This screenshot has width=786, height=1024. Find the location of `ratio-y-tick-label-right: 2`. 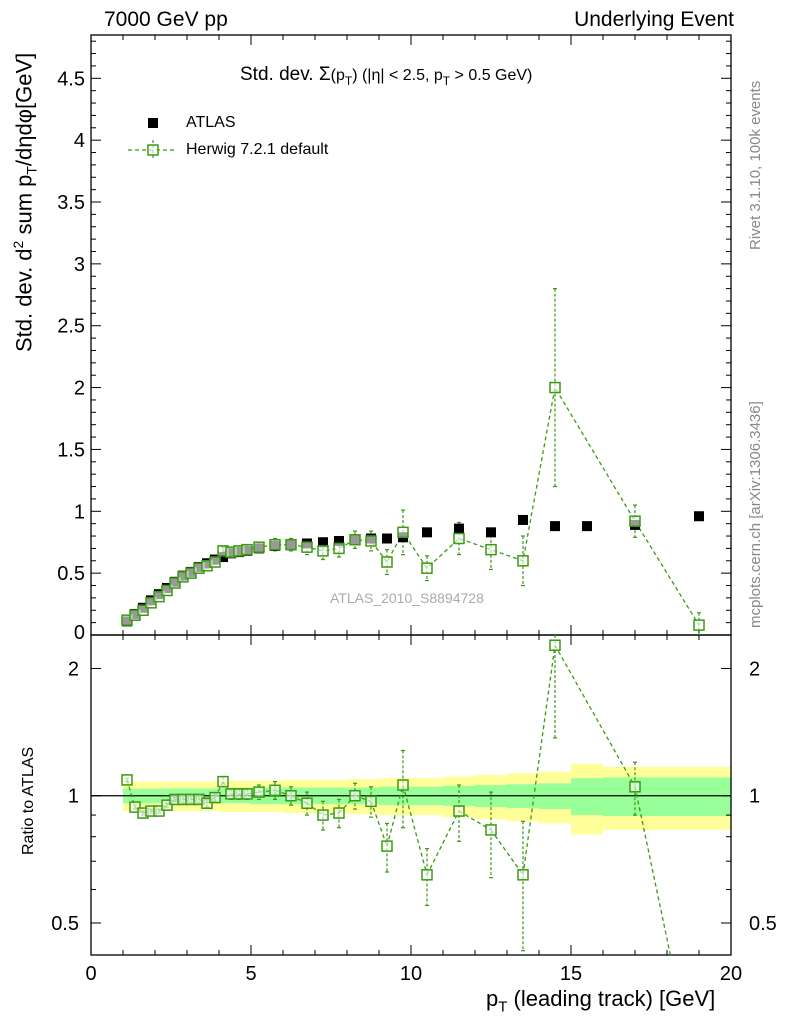

ratio-y-tick-label-right: 2 is located at coordinates (754, 669).